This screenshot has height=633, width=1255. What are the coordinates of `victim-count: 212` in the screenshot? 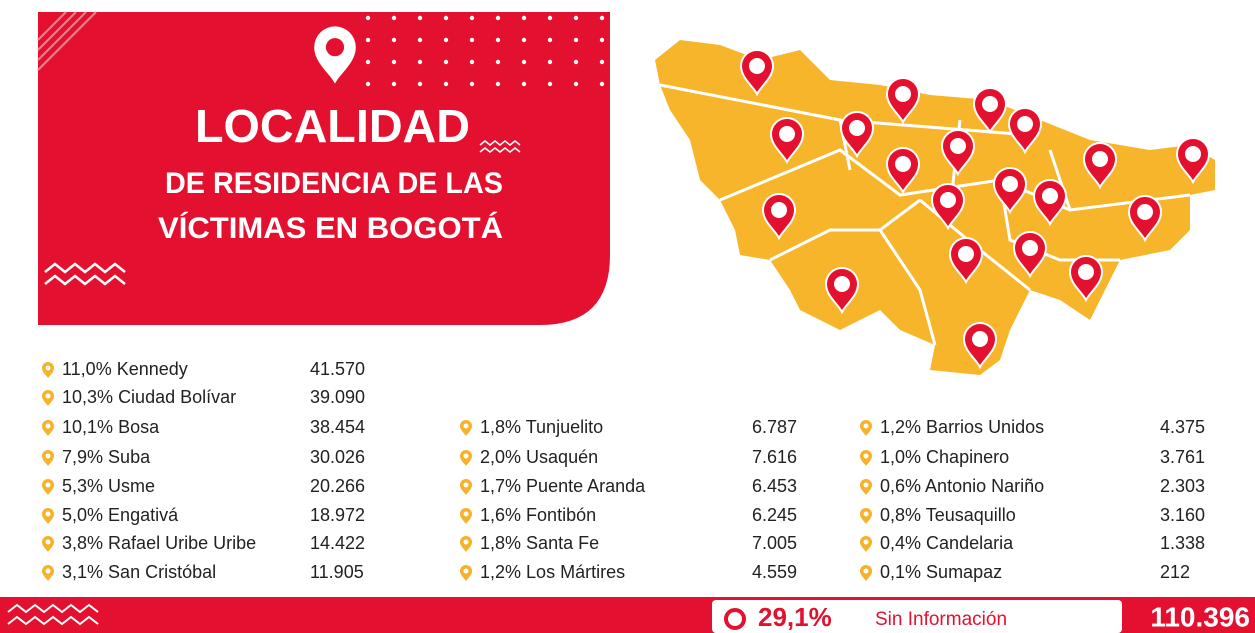 It's located at (1175, 572).